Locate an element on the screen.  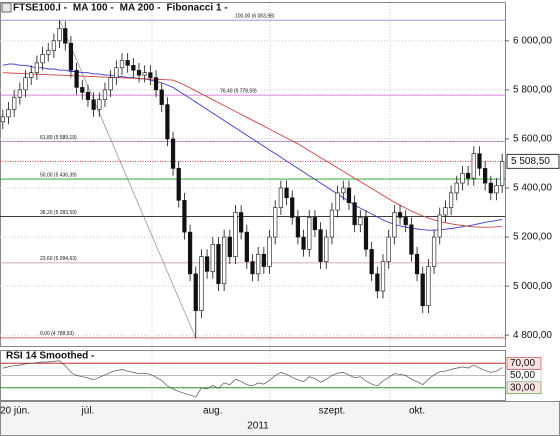
fibonacci-label: 76,40 (5 778,59) is located at coordinates (238, 91).